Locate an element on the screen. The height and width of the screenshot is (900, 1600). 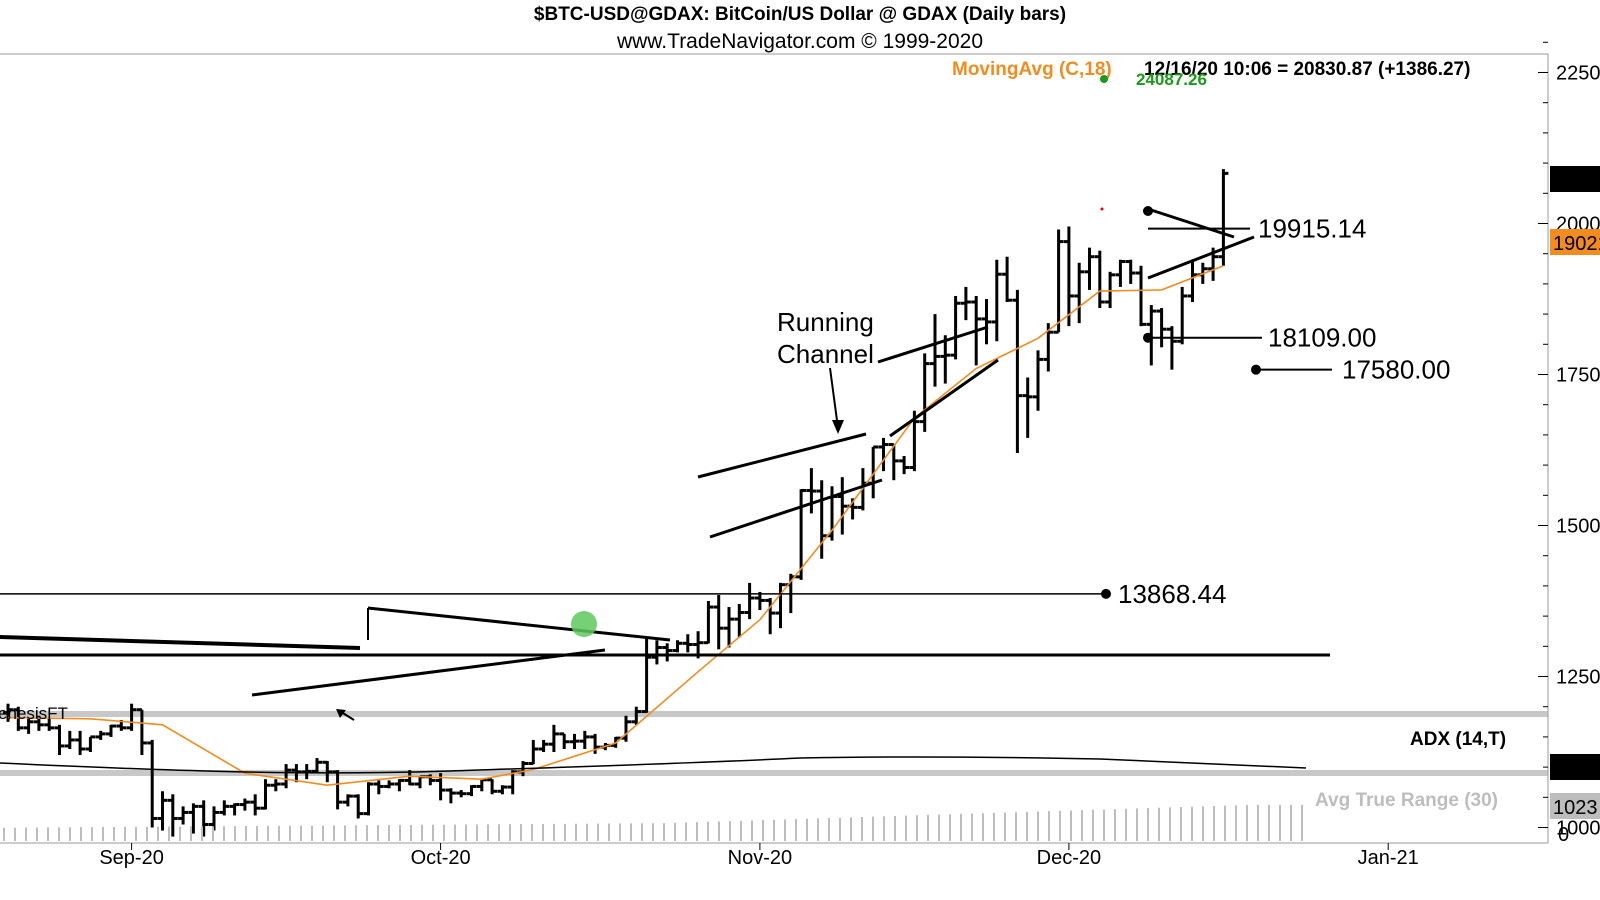
triangle-top-dot is located at coordinates (1148, 211).